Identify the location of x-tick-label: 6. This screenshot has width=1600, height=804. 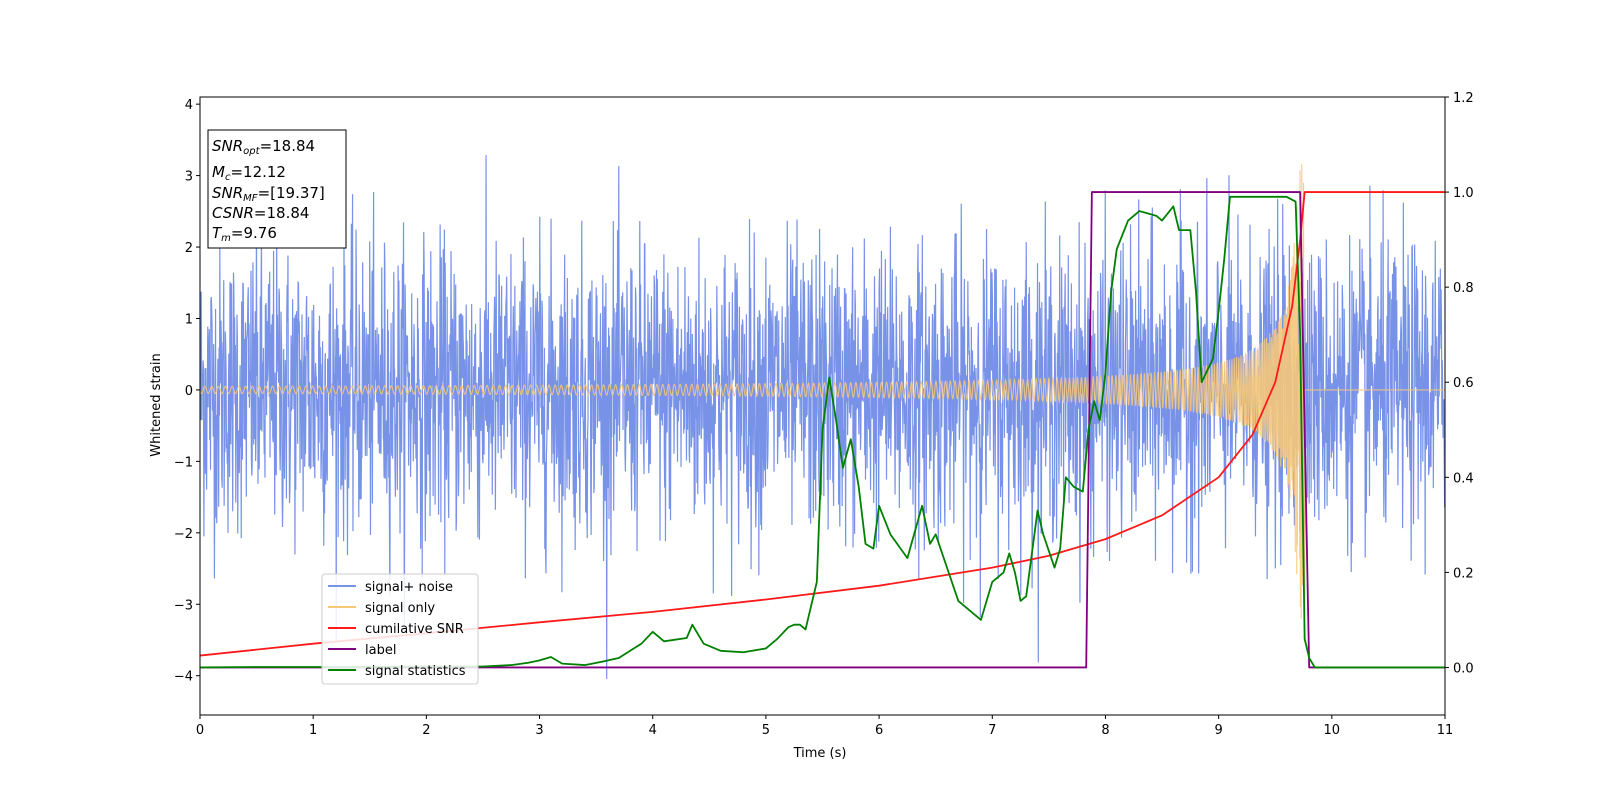
(879, 730).